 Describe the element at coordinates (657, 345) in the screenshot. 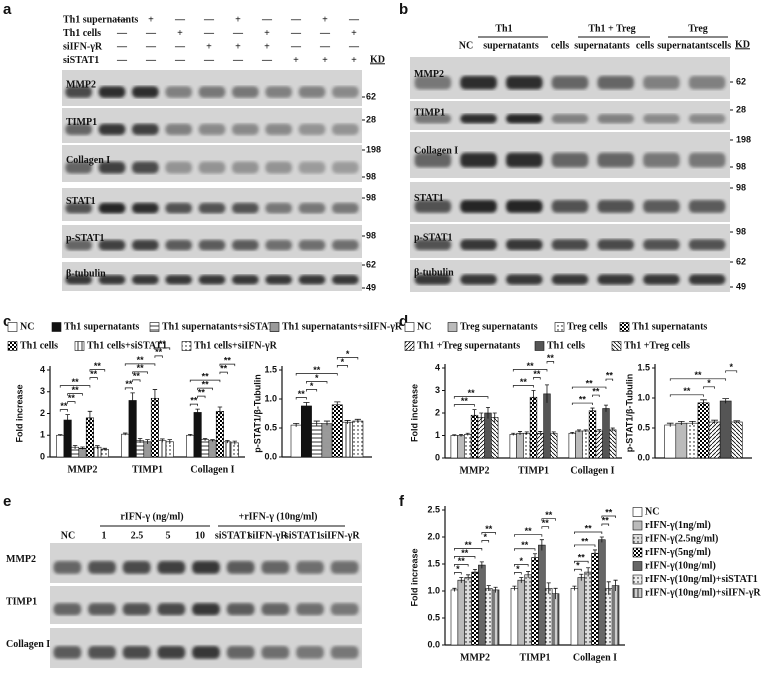

I see `legend-label: Th1 +Treg cells` at that location.